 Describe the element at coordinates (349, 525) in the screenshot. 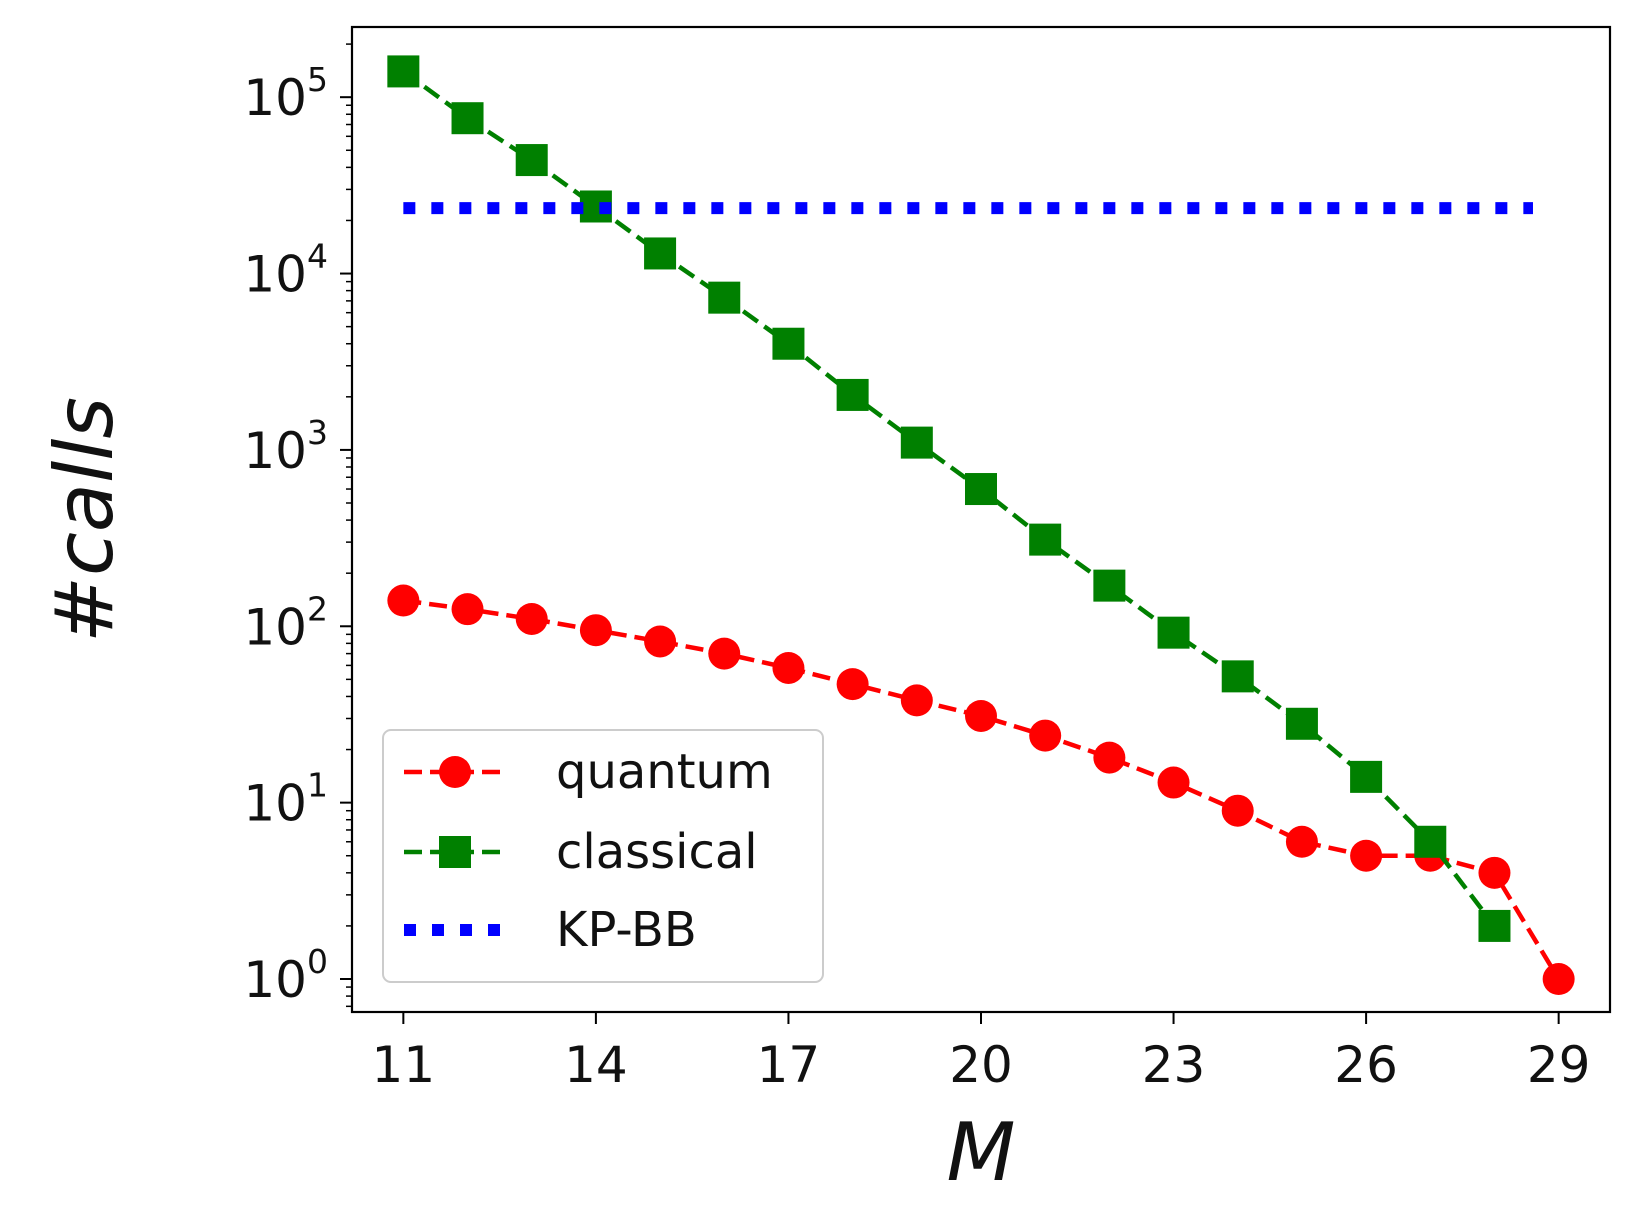

I see `y-minor-ticks` at that location.